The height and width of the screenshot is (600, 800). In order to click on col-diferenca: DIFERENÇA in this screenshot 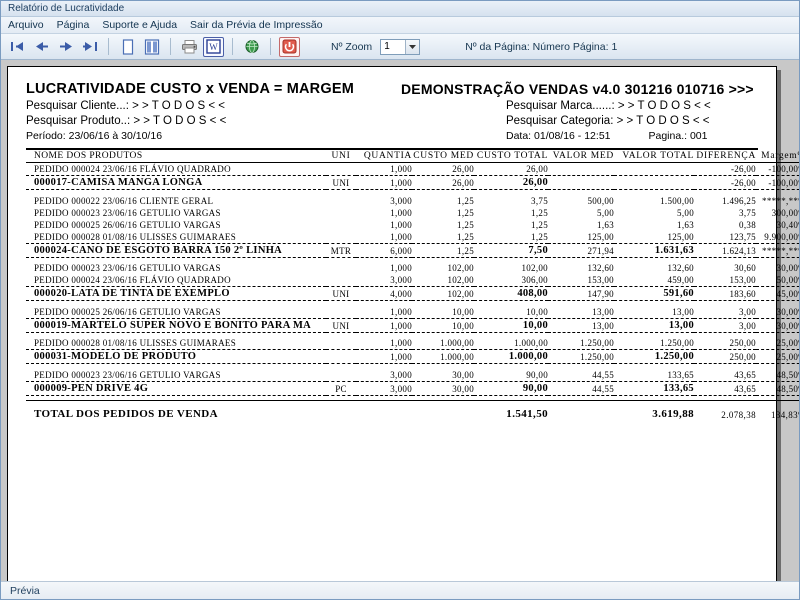, I will do `click(725, 156)`.